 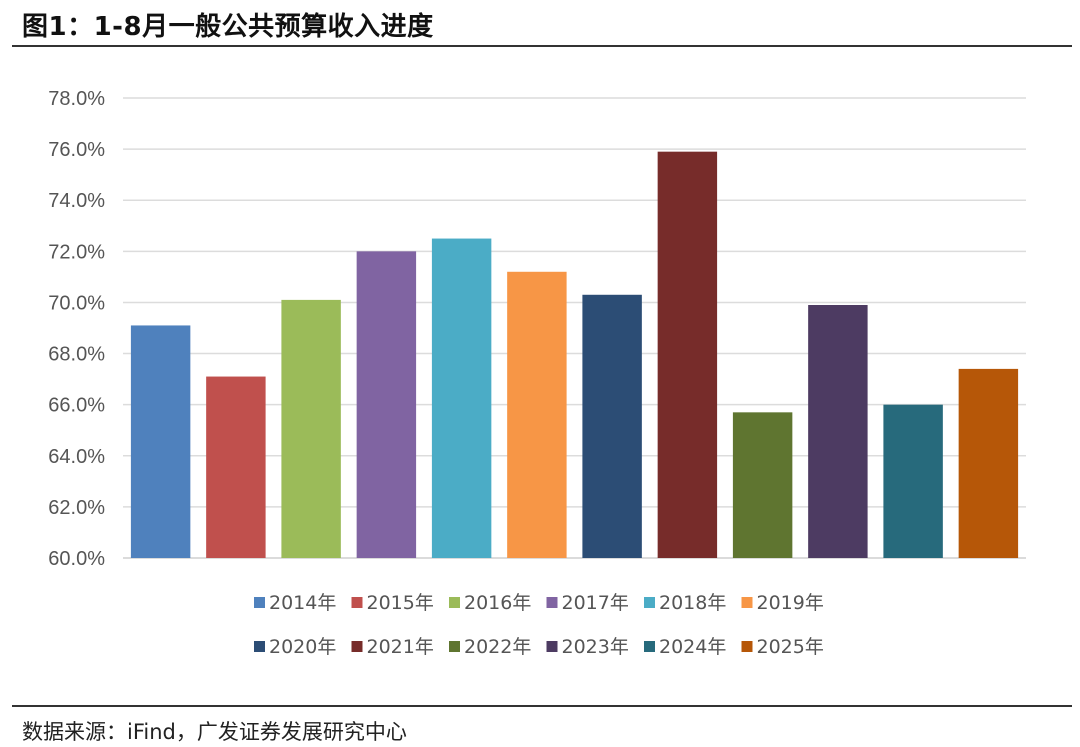 I want to click on bar-2017, so click(x=386, y=405).